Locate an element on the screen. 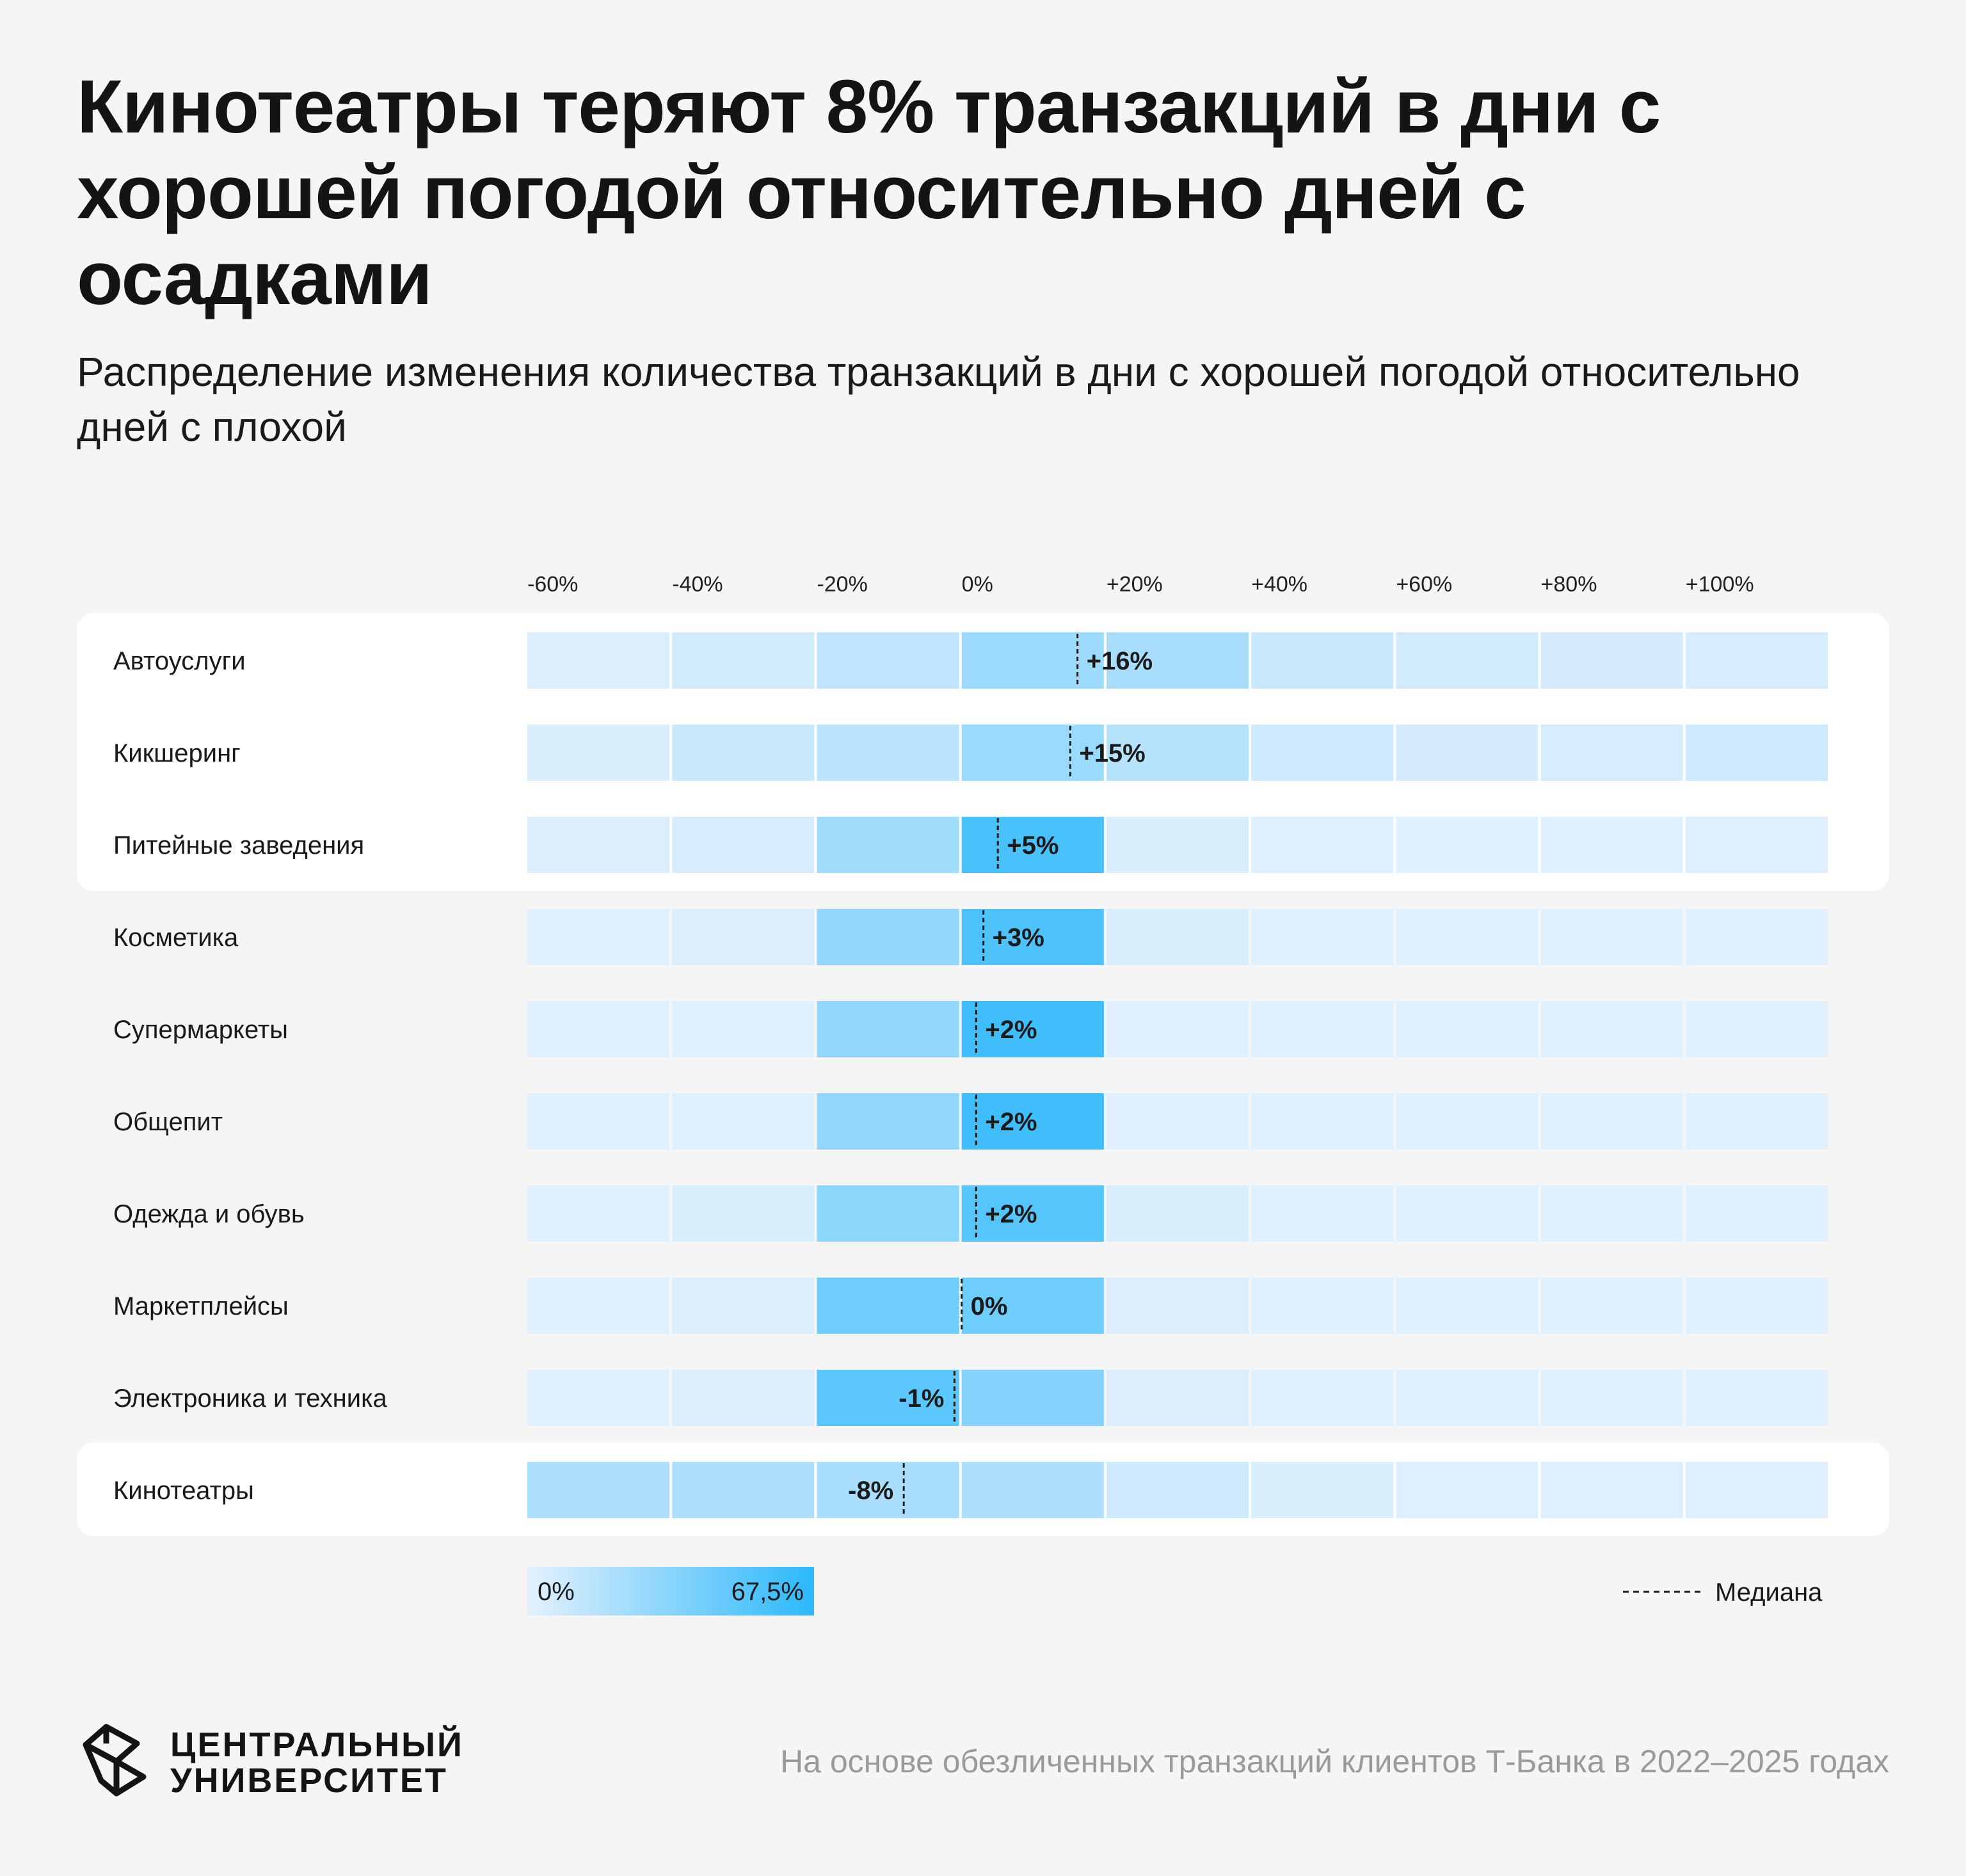  median-value-label: +3% is located at coordinates (1018, 938).